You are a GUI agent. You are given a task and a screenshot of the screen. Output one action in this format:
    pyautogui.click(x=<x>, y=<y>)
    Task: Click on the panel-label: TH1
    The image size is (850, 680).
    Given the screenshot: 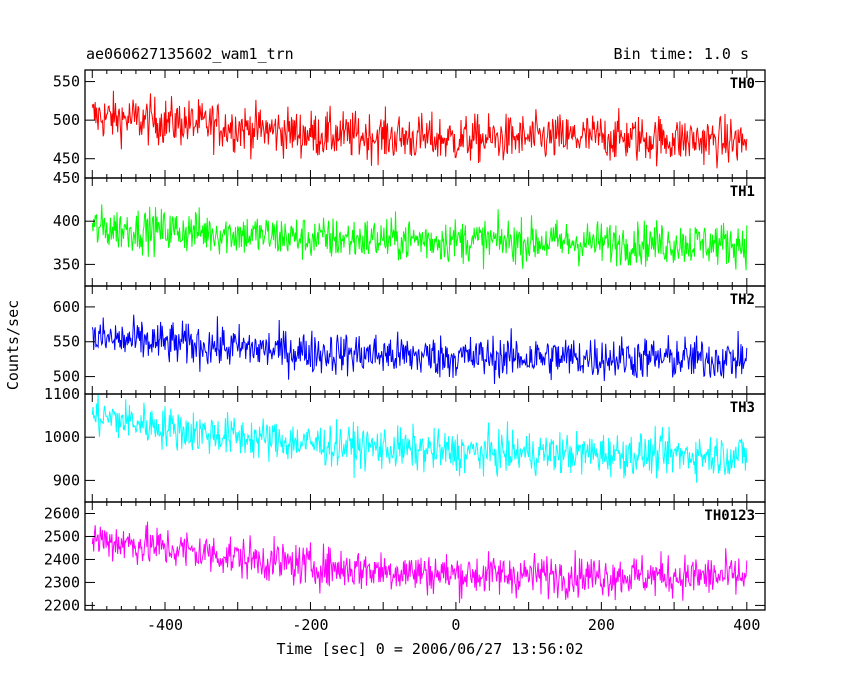 What is the action you would take?
    pyautogui.click(x=742, y=192)
    